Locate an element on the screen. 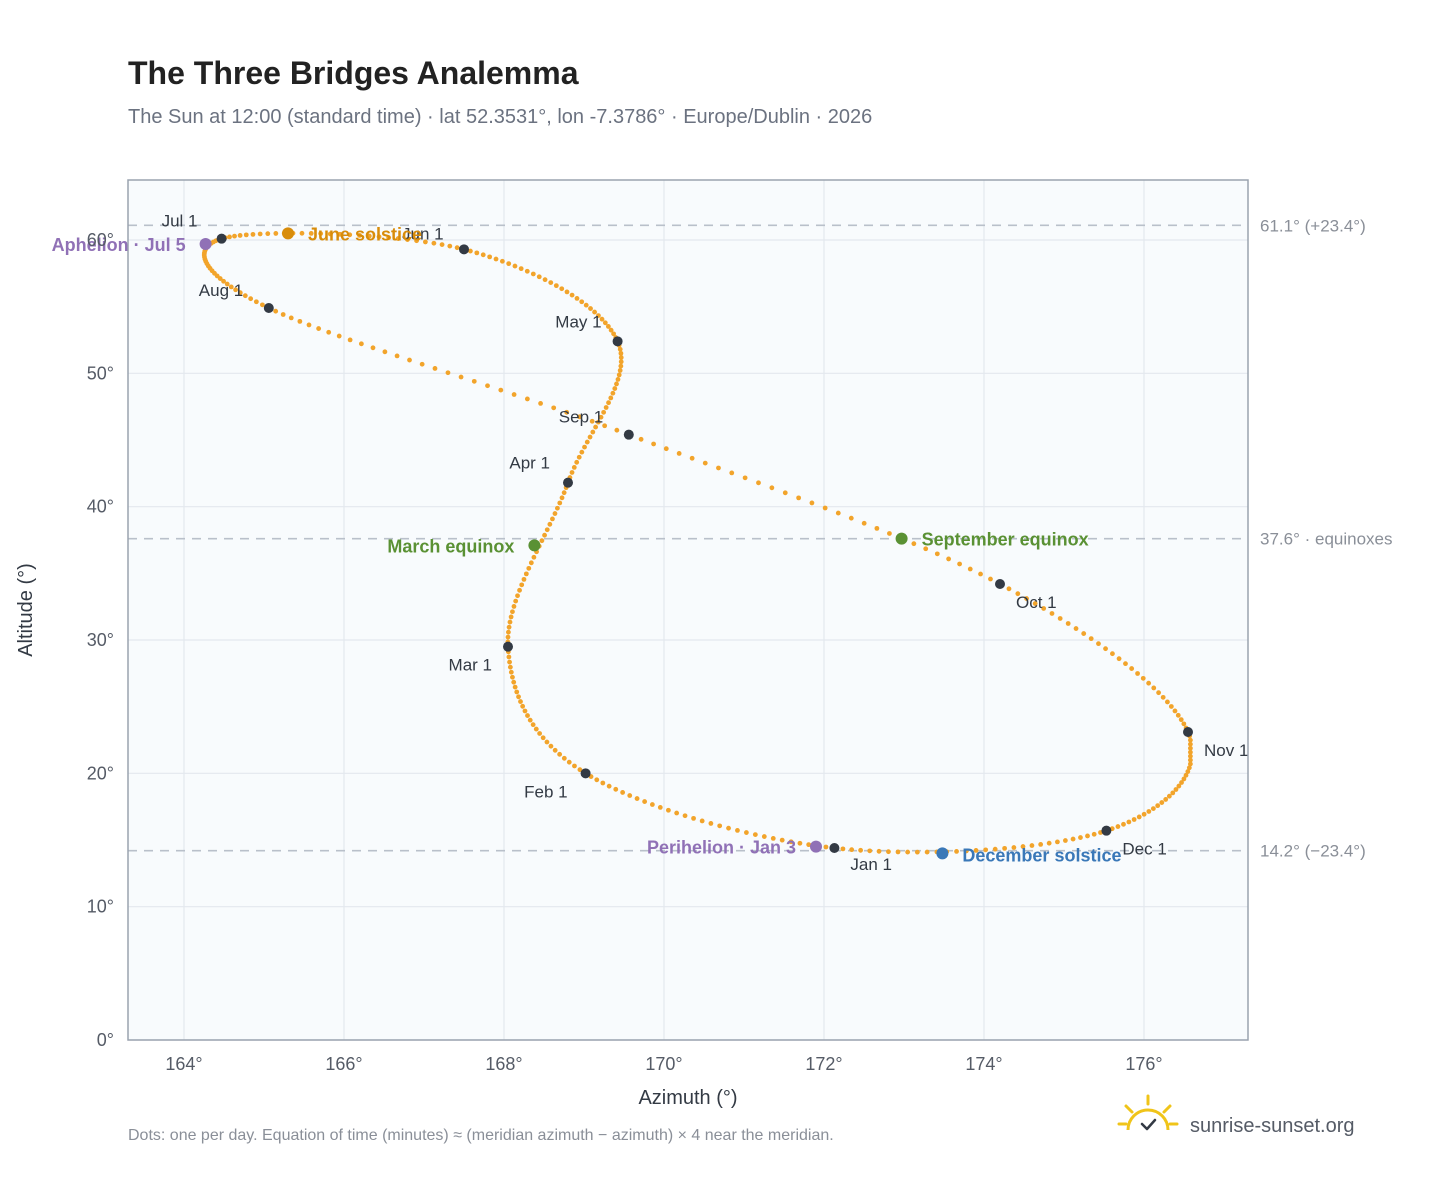  x-axis-ticks: 164° 166° 168° 170° 172° 174° 176° is located at coordinates (663, 1064).